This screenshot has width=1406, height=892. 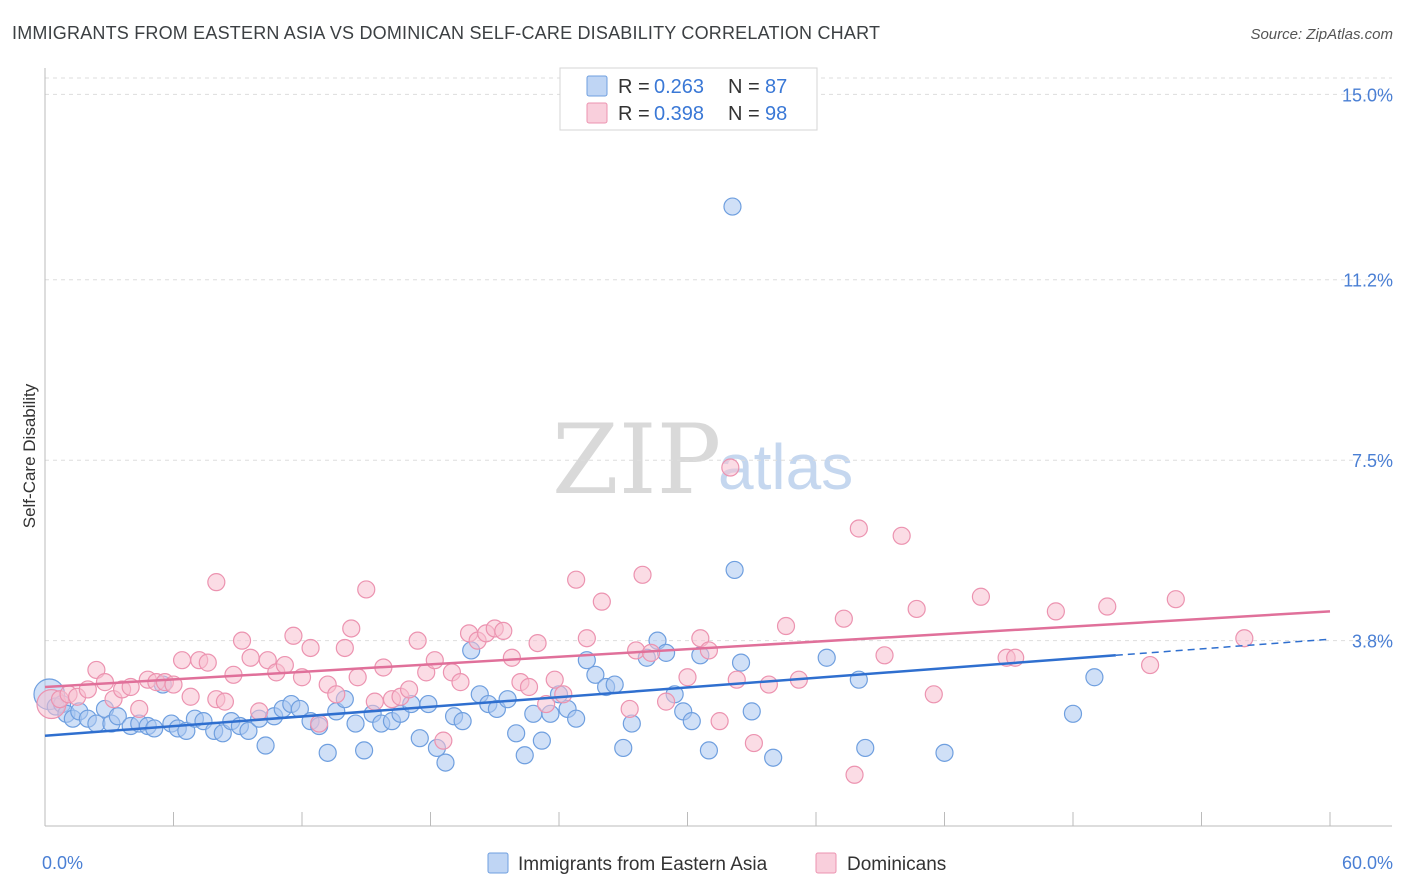 I want to click on y-tick-label-1: 7.5%, so click(x=1372, y=461).